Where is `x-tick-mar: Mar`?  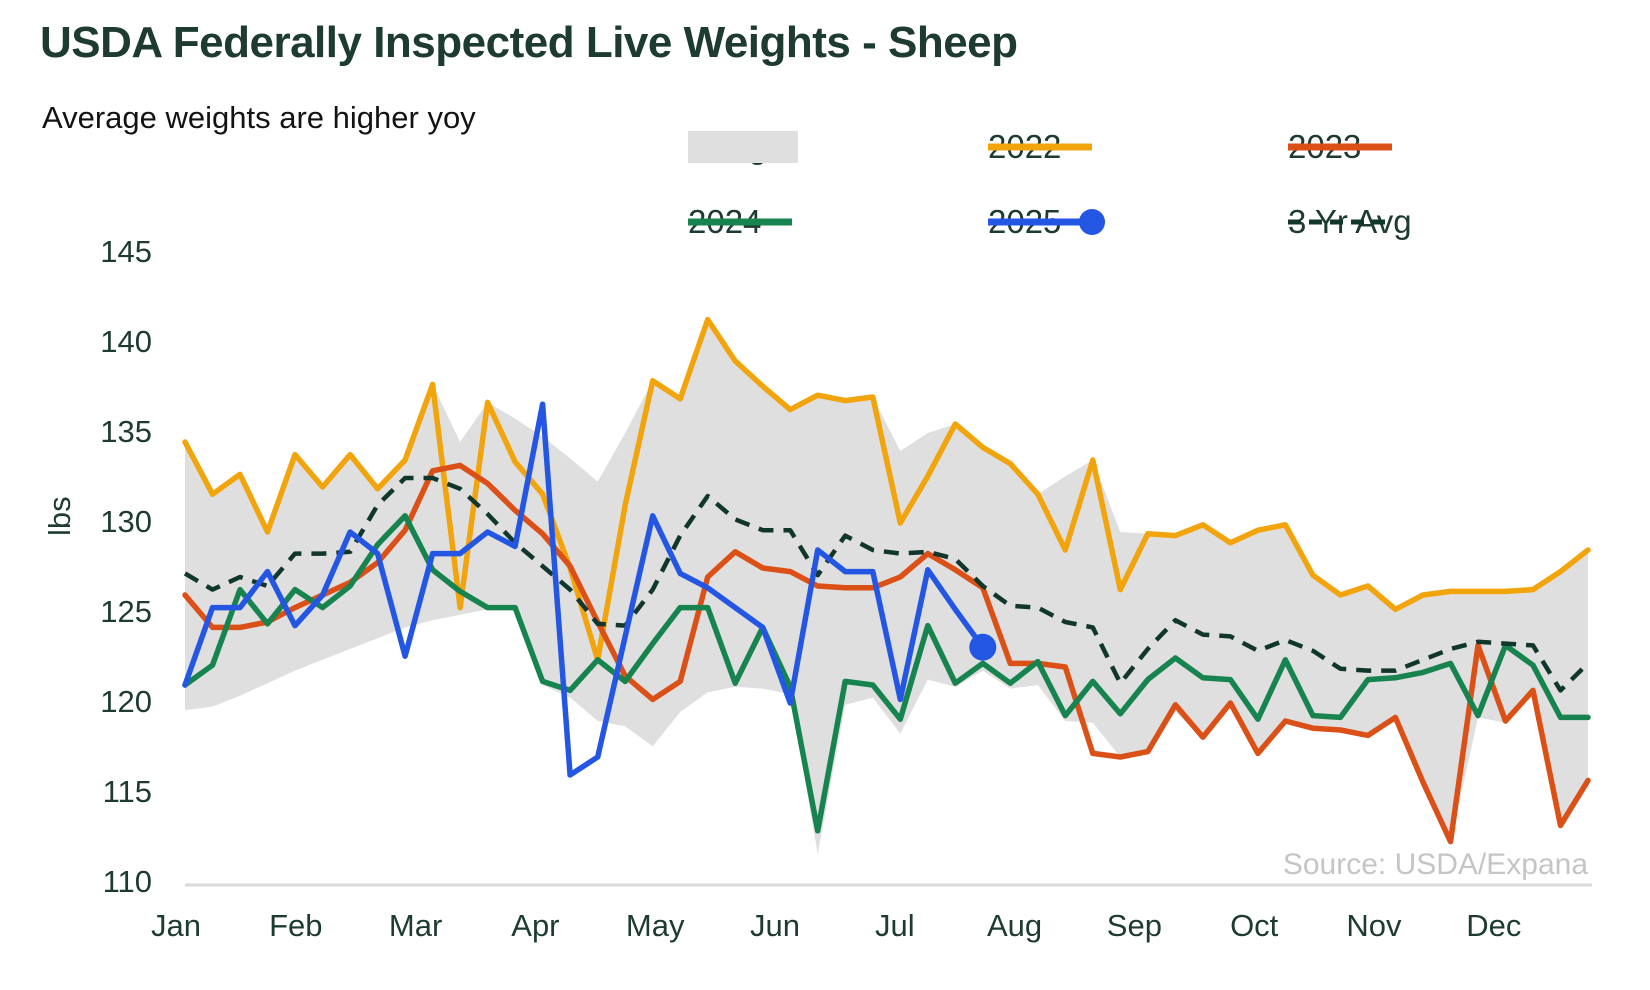
x-tick-mar: Mar is located at coordinates (415, 925).